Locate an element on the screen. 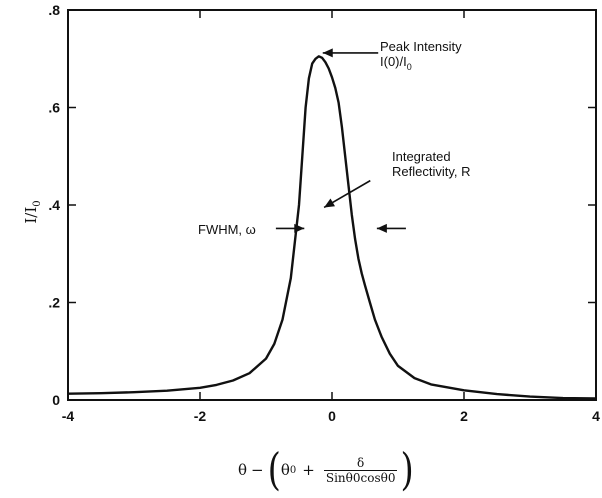  y-tick-label: 0 is located at coordinates (56, 400).